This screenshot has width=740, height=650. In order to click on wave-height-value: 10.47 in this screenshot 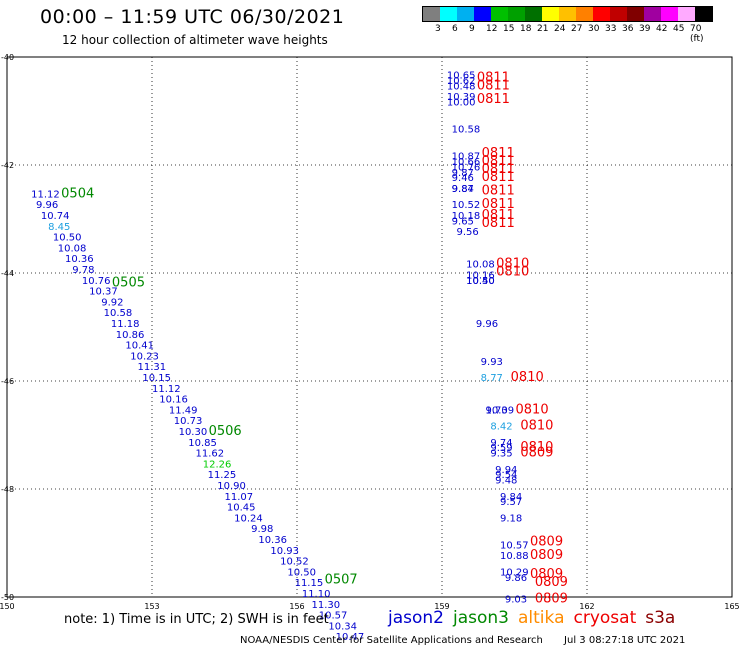, I will do `click(350, 637)`.